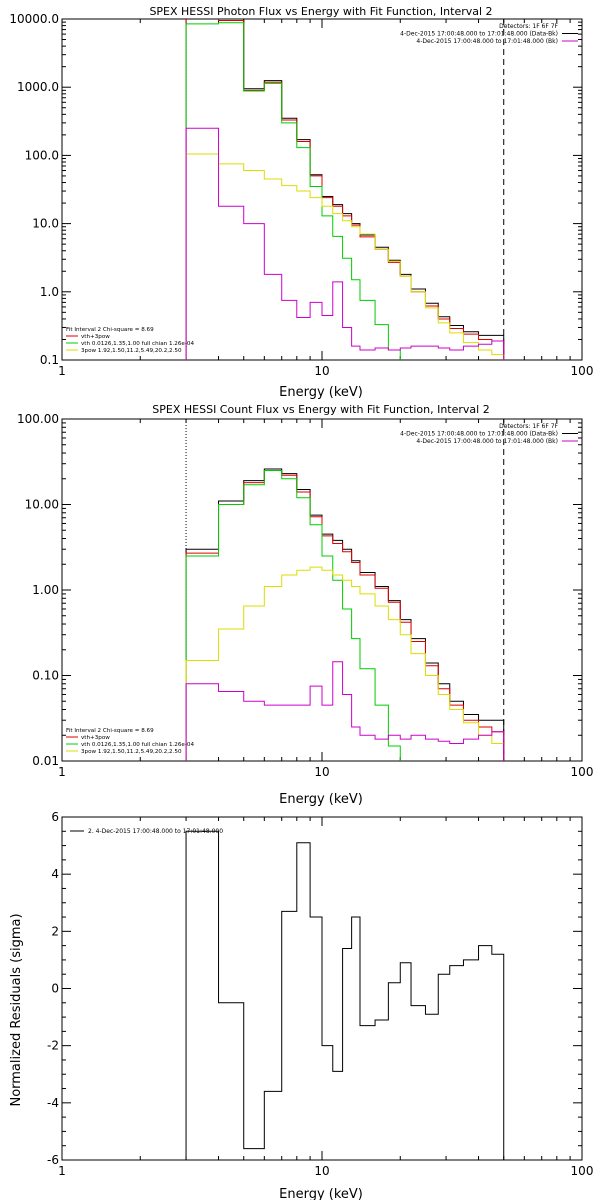 This screenshot has width=600, height=1204. I want to click on y-tick-label: 10000.0, so click(34, 19).